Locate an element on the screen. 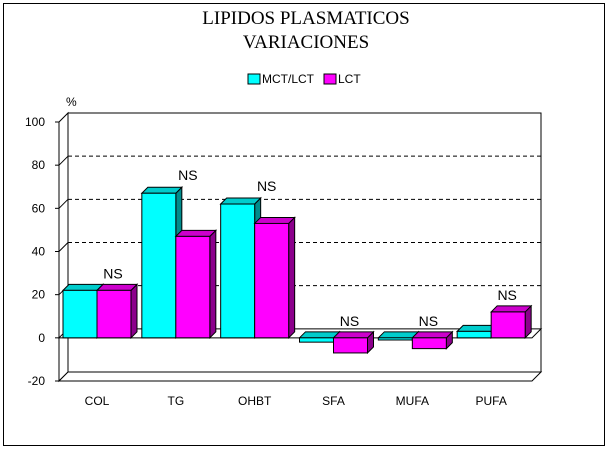 Image resolution: width=610 pixels, height=451 pixels. bar-mufa-mctlct is located at coordinates (395, 339).